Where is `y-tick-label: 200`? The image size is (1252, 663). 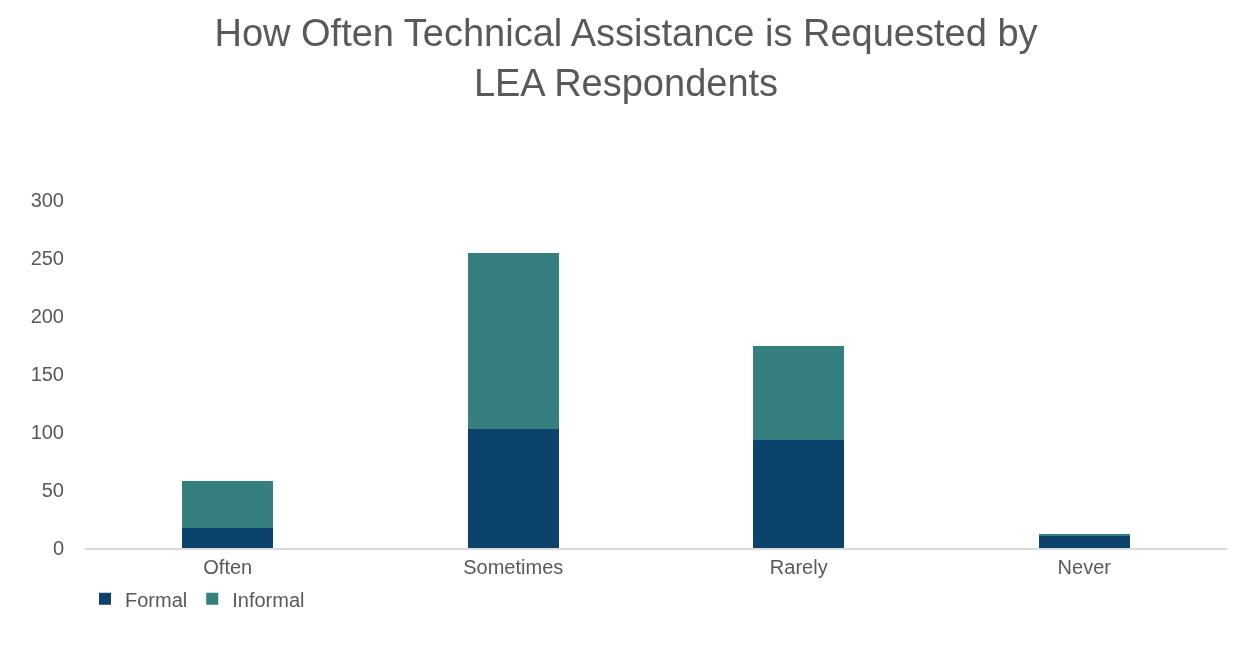 y-tick-label: 200 is located at coordinates (47, 316).